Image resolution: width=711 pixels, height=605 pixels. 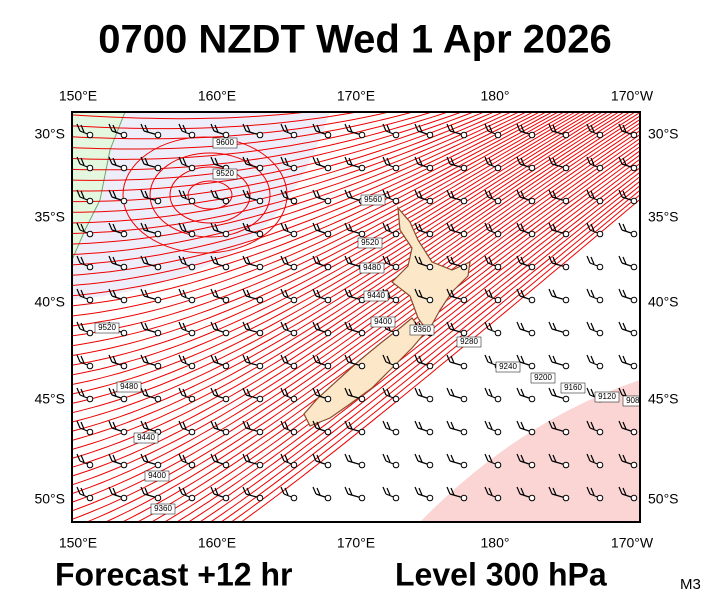 I want to click on lat-label-right: 45°S, so click(x=663, y=399).